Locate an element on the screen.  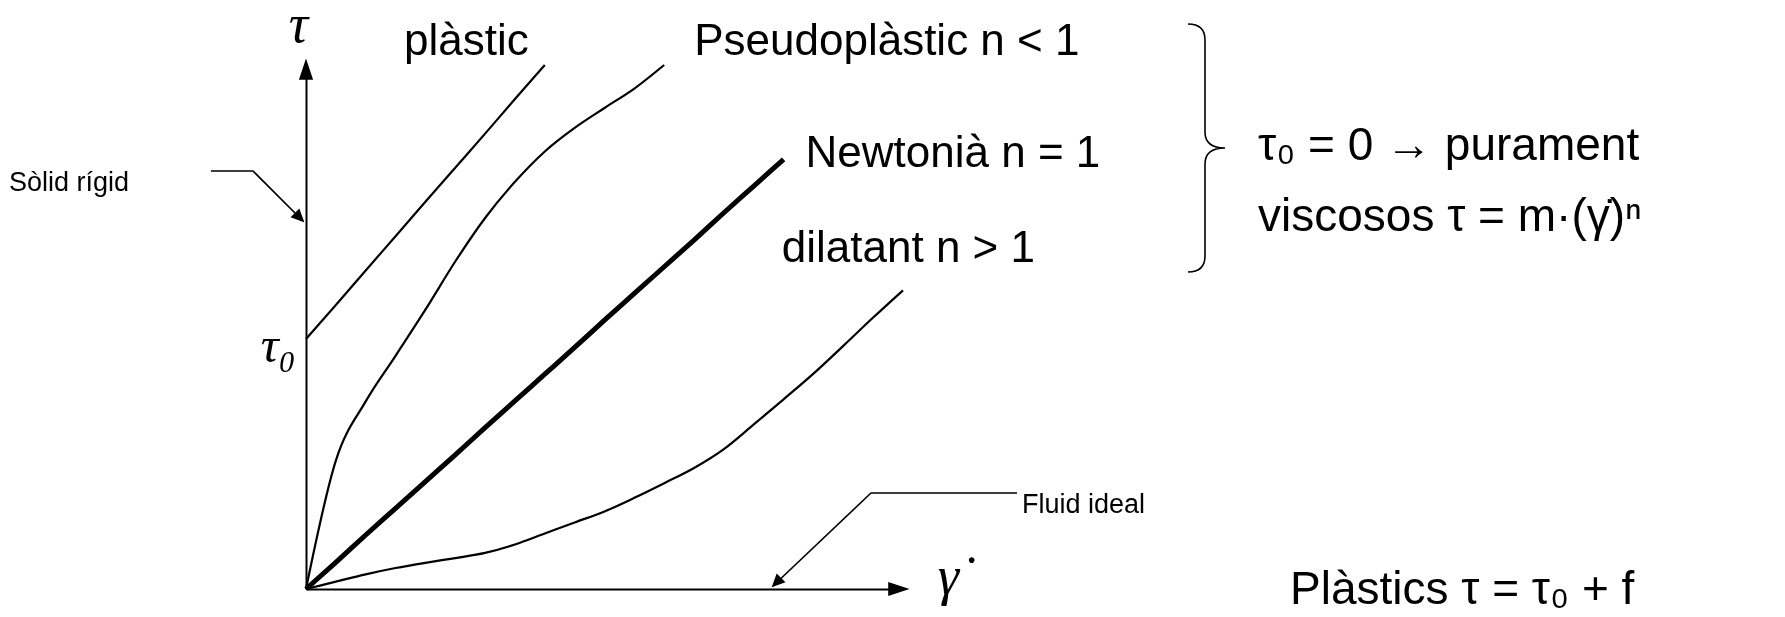
series-label: dilatant n > 1 is located at coordinates (908, 247).